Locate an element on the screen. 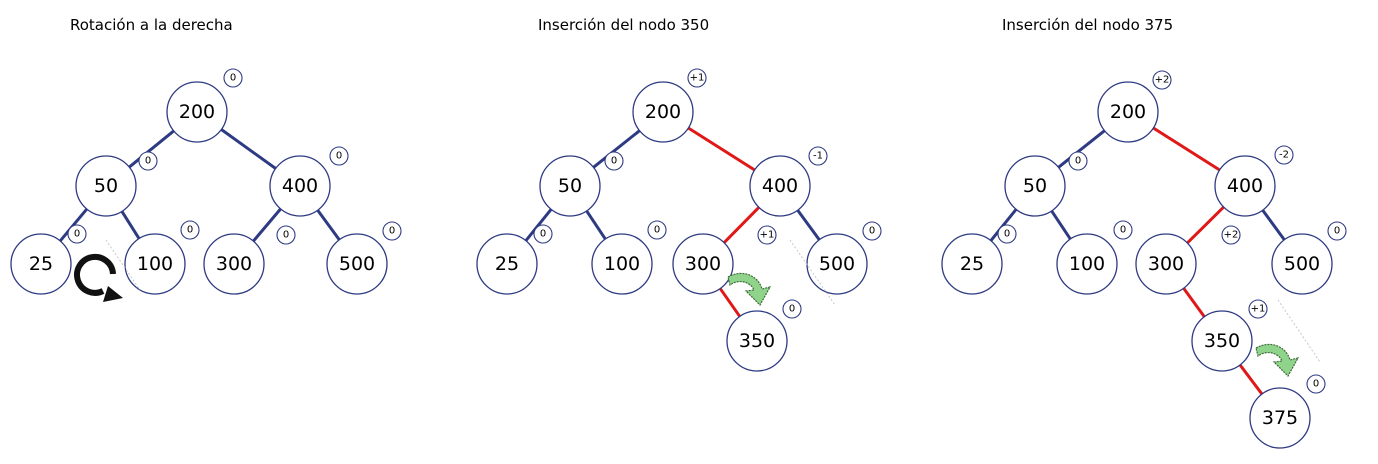 This screenshot has height=464, width=1378. balance-badge: +2 is located at coordinates (1162, 80).